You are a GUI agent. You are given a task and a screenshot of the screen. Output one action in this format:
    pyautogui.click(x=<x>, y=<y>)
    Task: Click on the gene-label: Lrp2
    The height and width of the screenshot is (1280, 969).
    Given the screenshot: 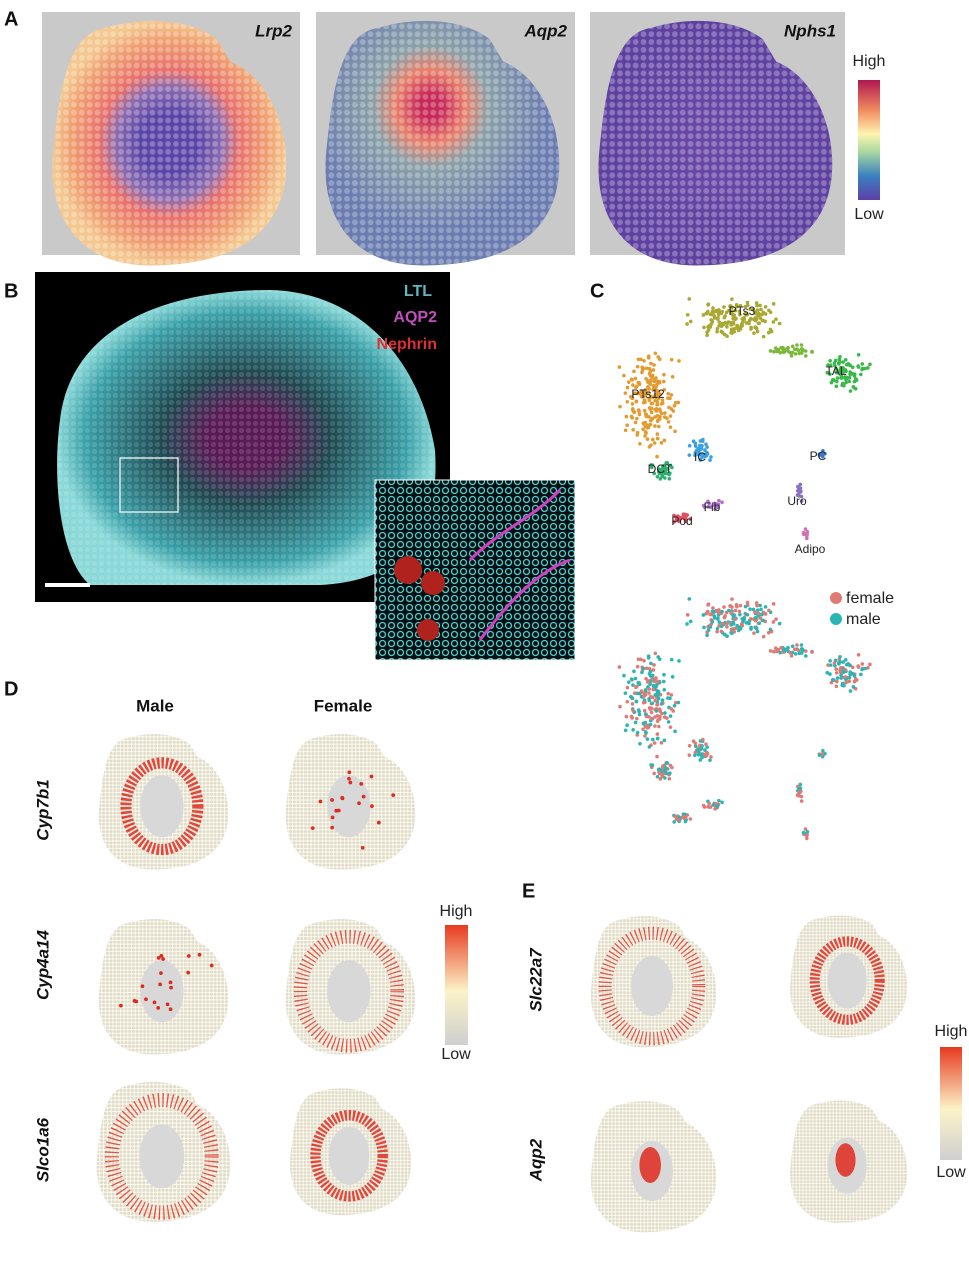 What is the action you would take?
    pyautogui.click(x=273, y=30)
    